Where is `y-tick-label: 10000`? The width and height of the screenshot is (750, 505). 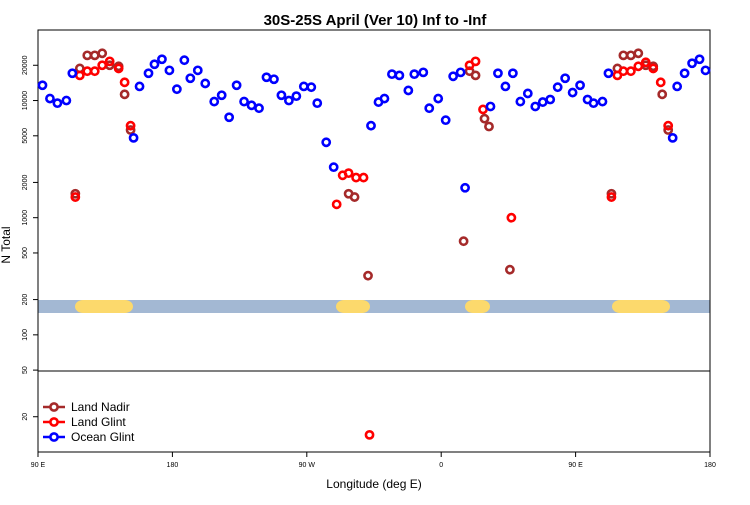
y-tick-label: 10000 is located at coordinates (25, 101).